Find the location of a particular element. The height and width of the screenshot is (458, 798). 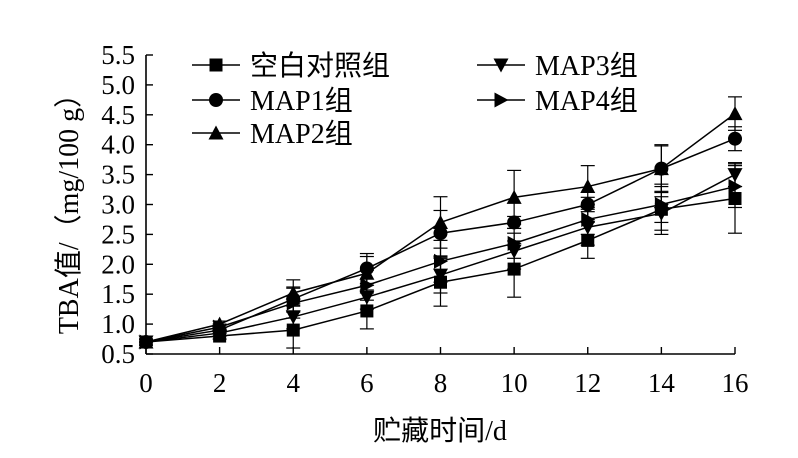

legend-item: MAP3组 is located at coordinates (557, 66).